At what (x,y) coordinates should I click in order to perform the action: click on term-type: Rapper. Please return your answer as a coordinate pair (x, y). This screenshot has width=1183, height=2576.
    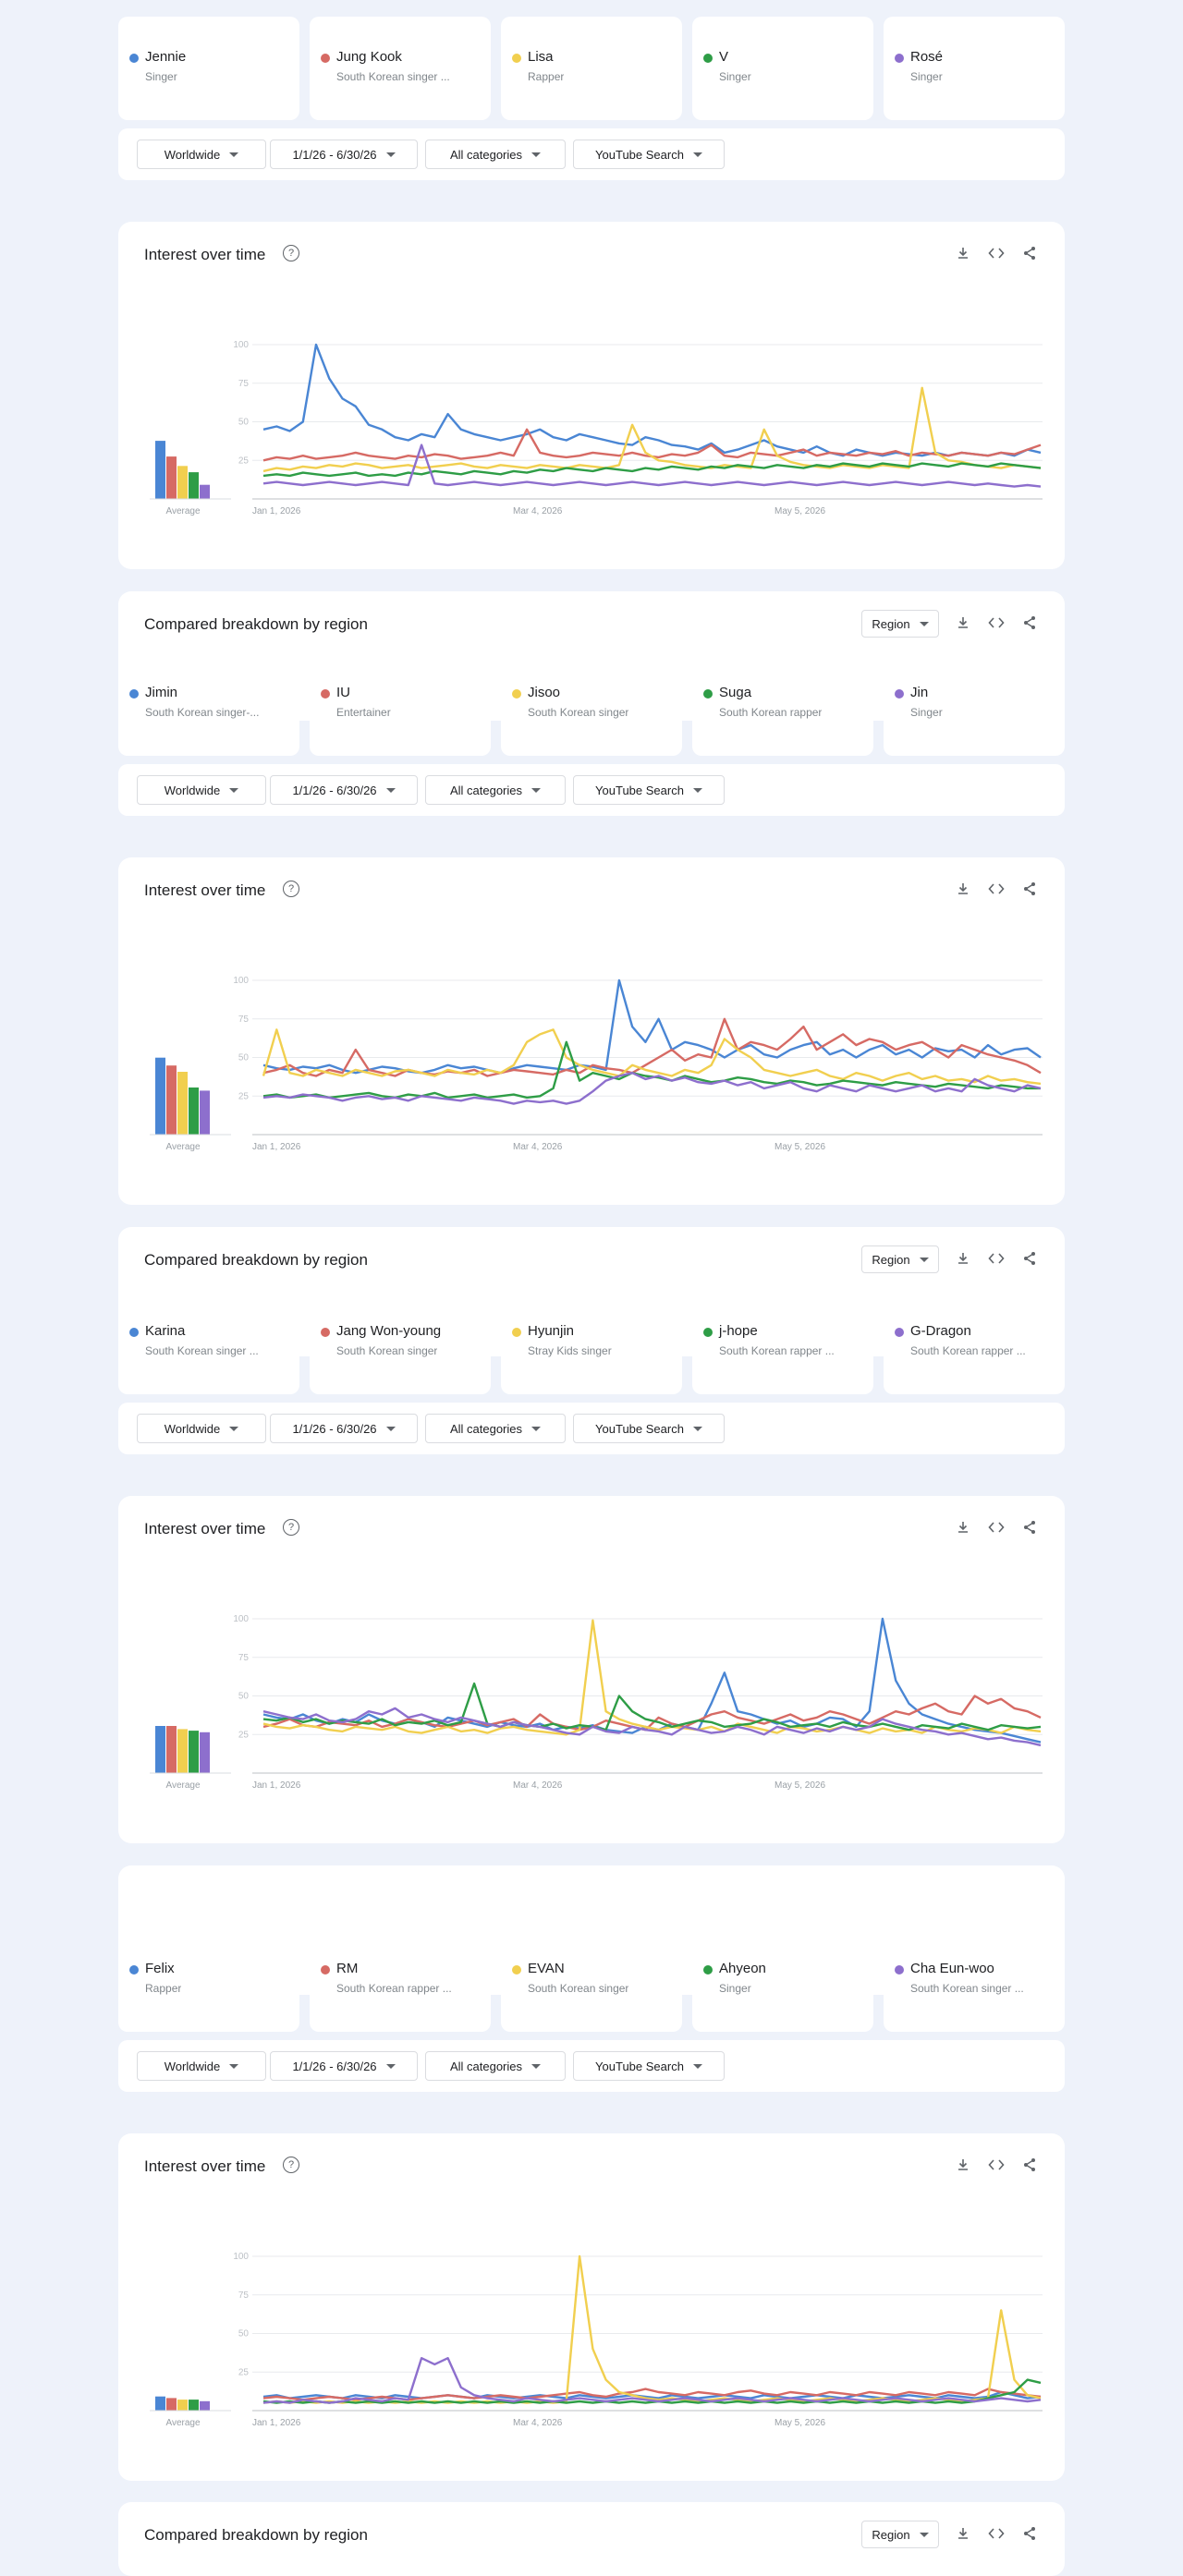
    Looking at the image, I should click on (163, 1988).